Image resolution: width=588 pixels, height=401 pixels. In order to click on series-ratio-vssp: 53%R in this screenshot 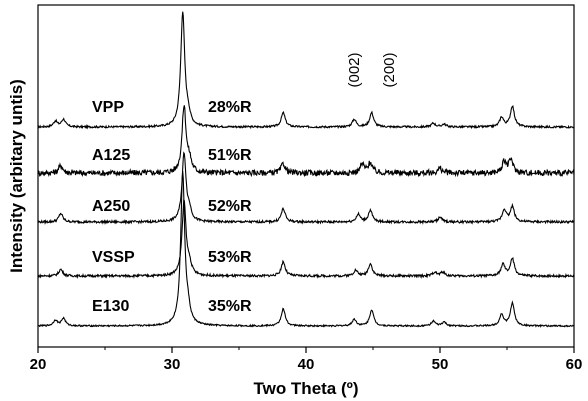, I will do `click(230, 257)`.